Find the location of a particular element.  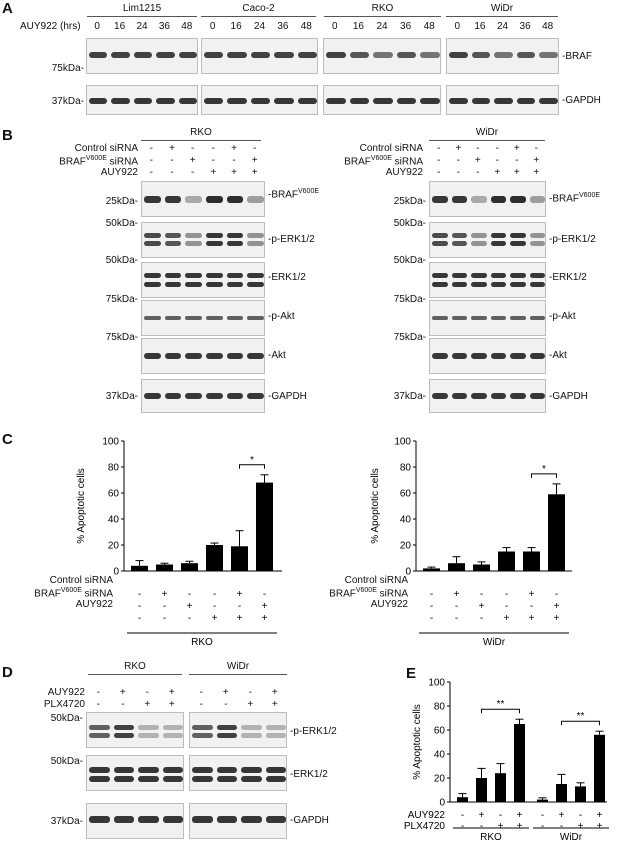

timepoint-label: 36 is located at coordinates (283, 26).